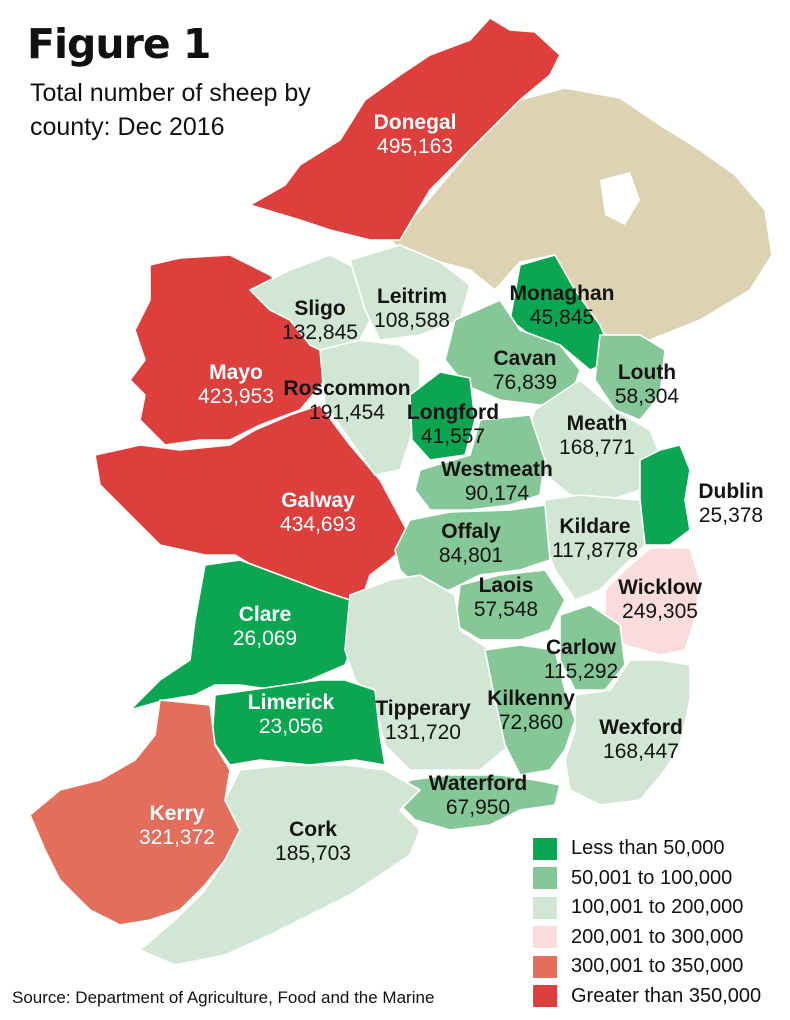  Describe the element at coordinates (506, 585) in the screenshot. I see `county-name: Laois` at that location.